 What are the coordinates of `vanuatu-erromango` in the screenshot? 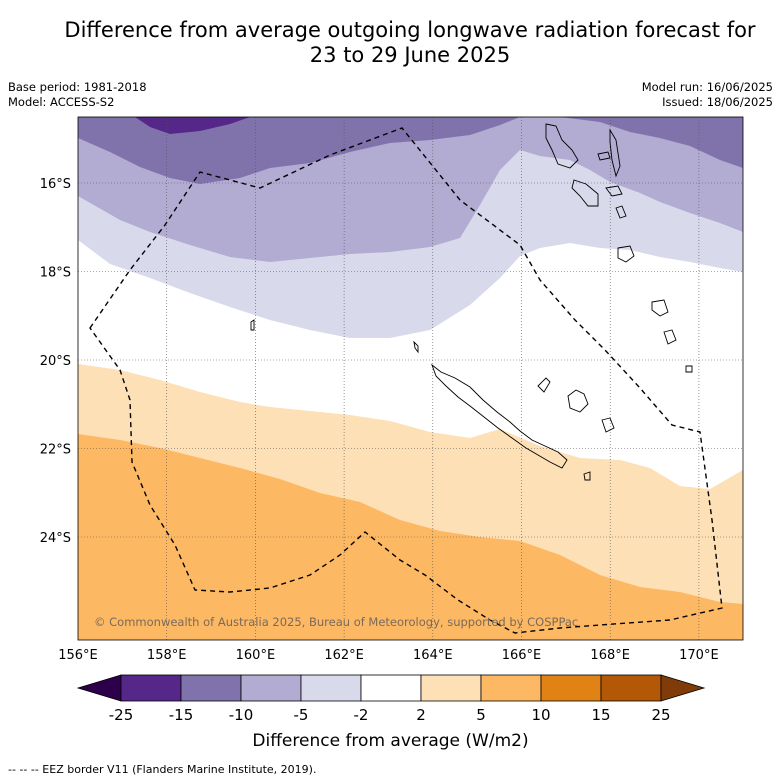 It's located at (660, 308).